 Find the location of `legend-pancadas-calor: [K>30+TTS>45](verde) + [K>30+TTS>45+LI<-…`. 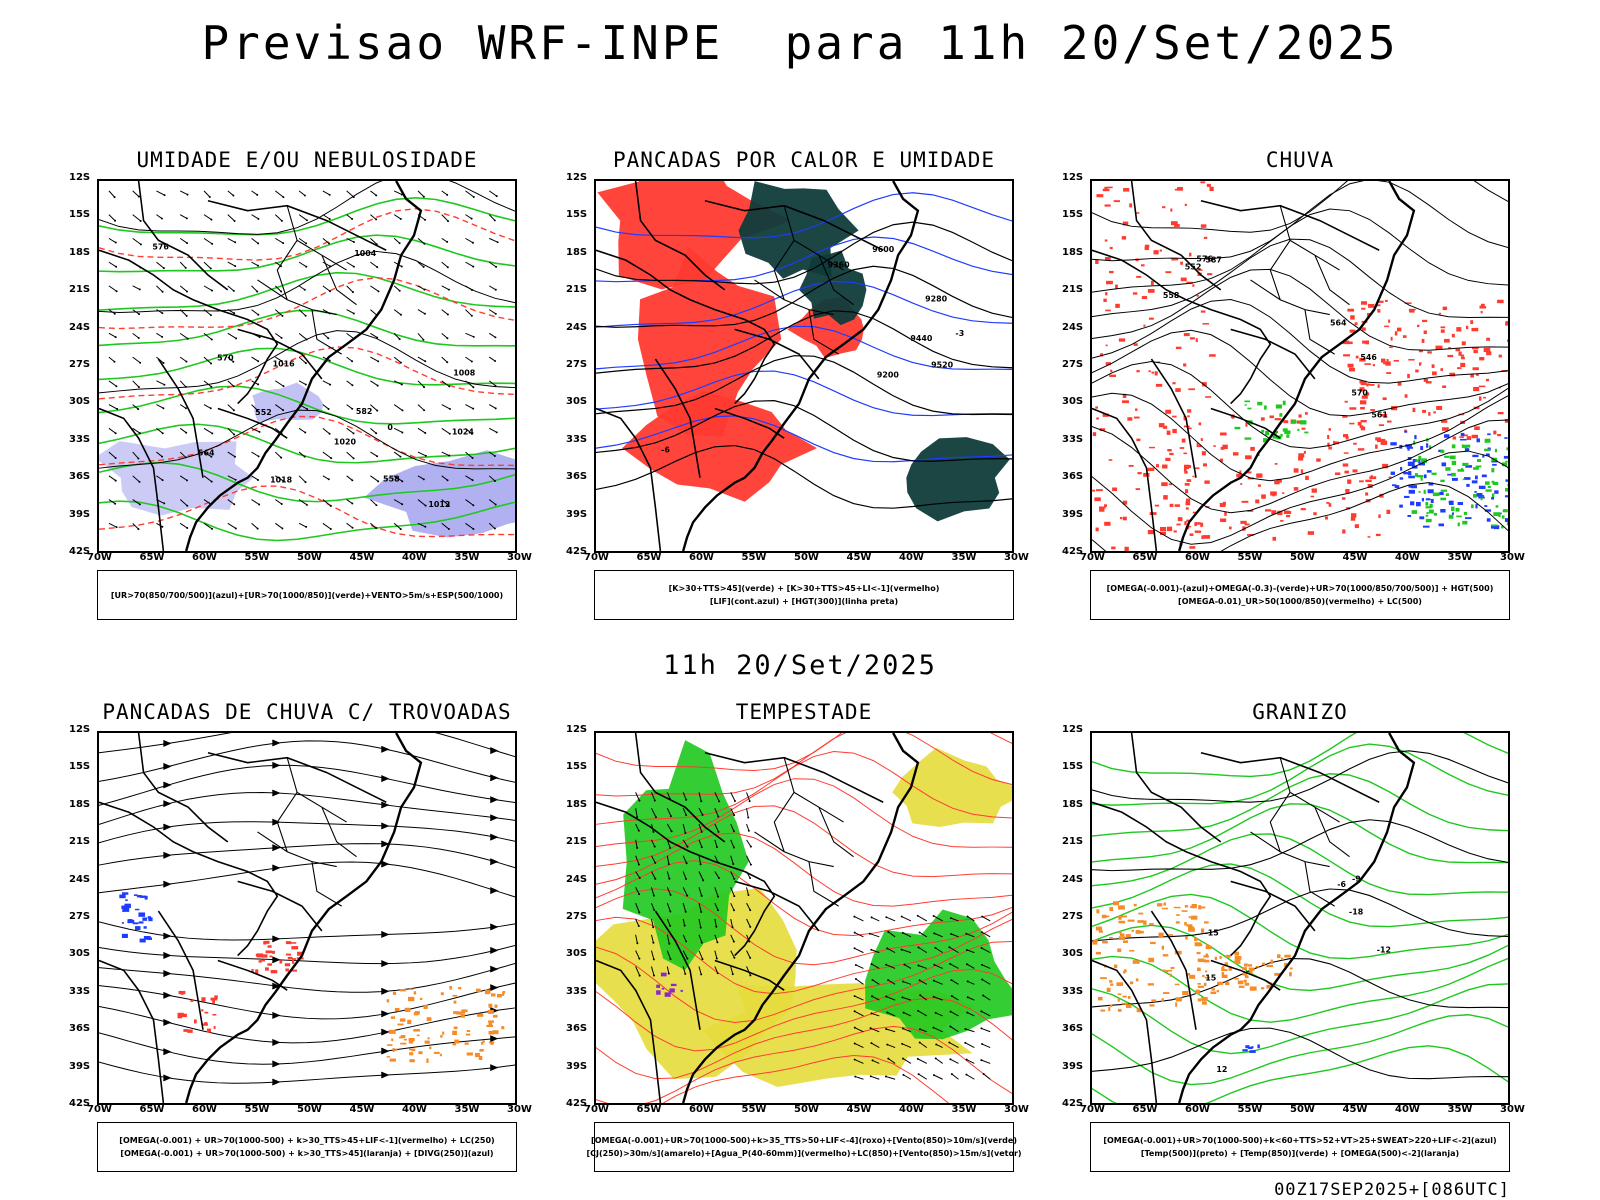

legend-pancadas-calor: [K>30+TTS>45](verde) + [K>30+TTS>45+LI<-… is located at coordinates (804, 595).